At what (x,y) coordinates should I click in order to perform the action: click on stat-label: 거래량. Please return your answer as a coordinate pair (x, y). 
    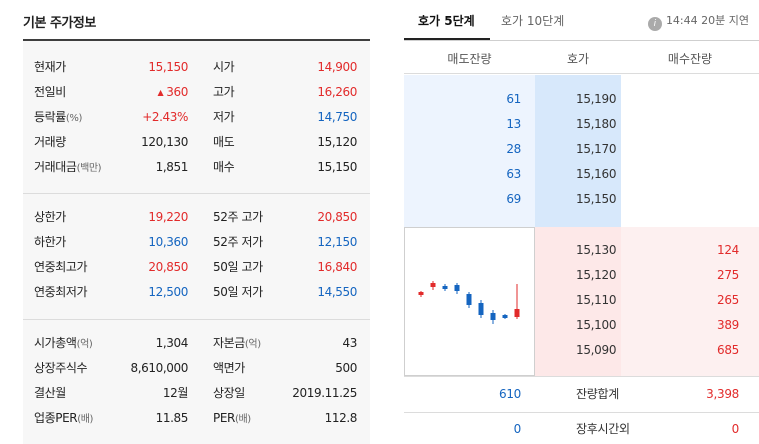
    Looking at the image, I should click on (50, 142).